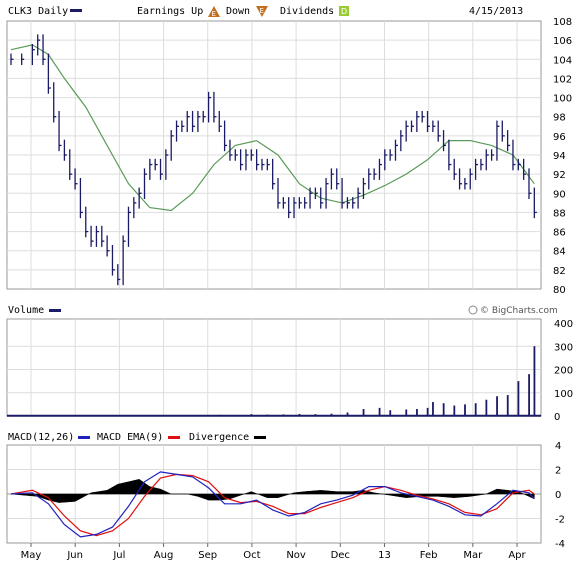 The height and width of the screenshot is (566, 574). Describe the element at coordinates (562, 79) in the screenshot. I see `price-tick-label: 102` at that location.